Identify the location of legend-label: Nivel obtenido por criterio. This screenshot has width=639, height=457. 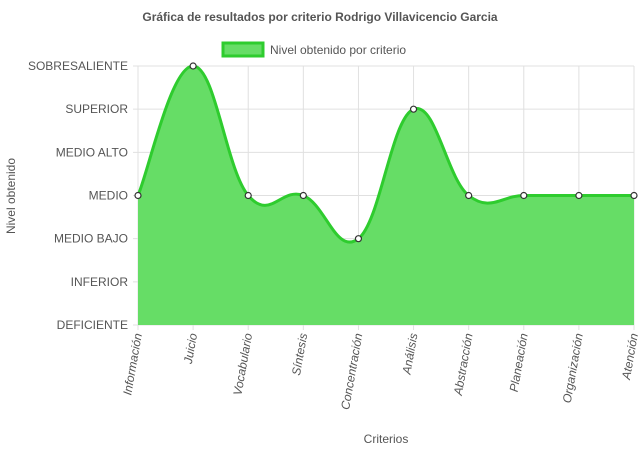
(338, 50).